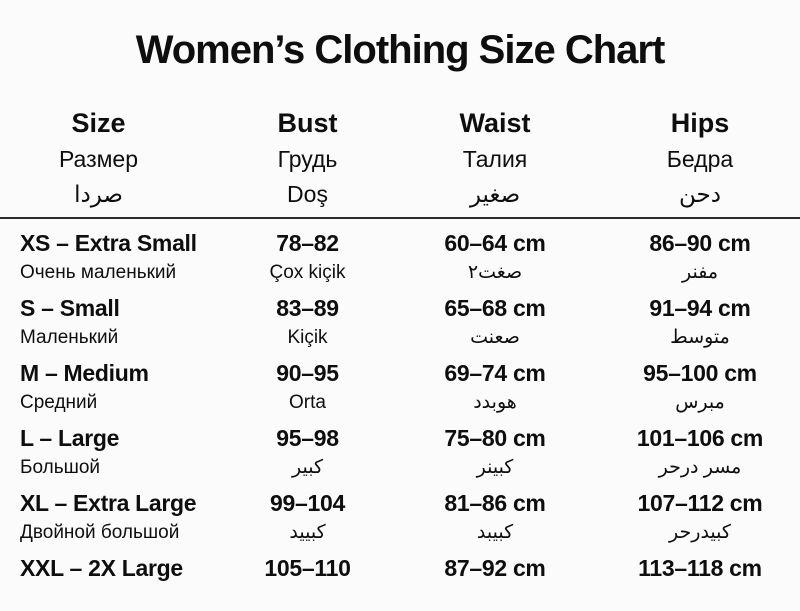 The height and width of the screenshot is (611, 800). Describe the element at coordinates (495, 597) in the screenshot. I see `waist-translation` at that location.